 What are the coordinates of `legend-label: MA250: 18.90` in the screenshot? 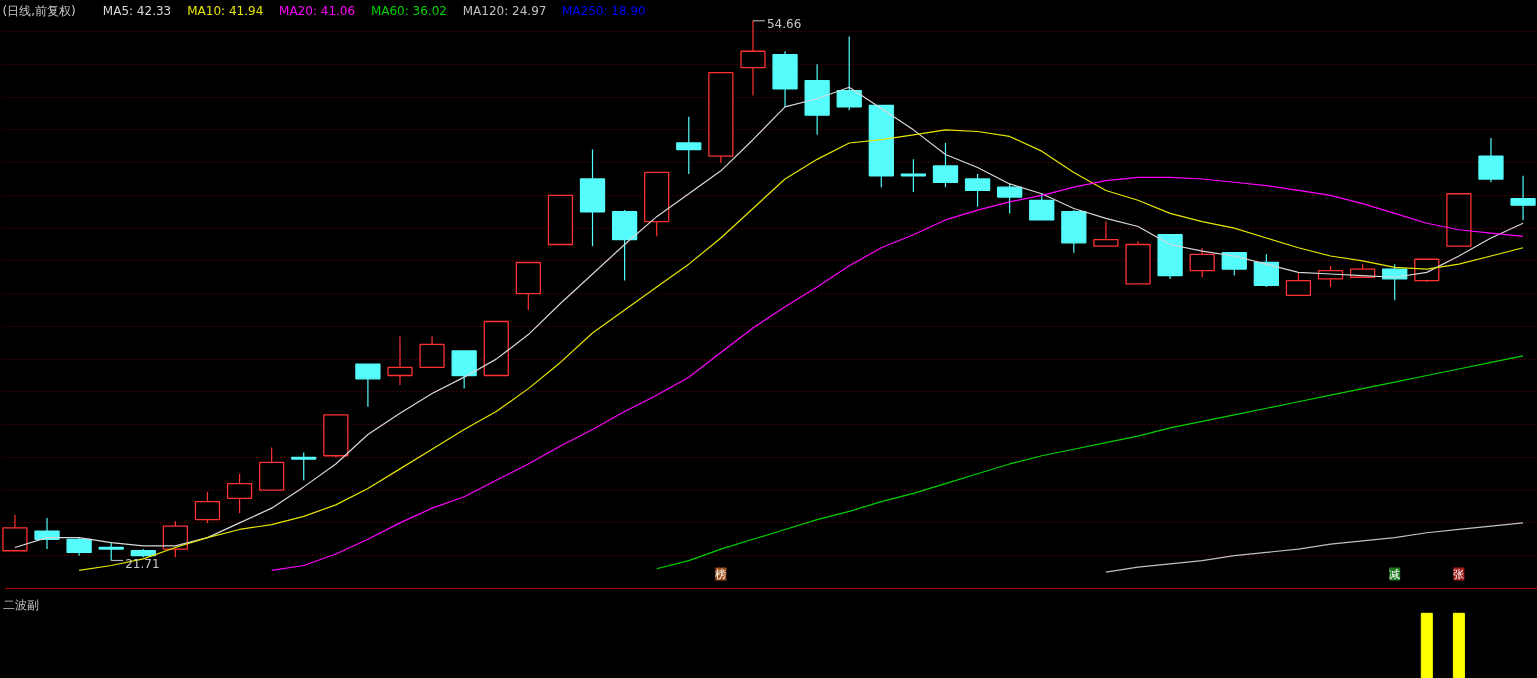 It's located at (604, 10).